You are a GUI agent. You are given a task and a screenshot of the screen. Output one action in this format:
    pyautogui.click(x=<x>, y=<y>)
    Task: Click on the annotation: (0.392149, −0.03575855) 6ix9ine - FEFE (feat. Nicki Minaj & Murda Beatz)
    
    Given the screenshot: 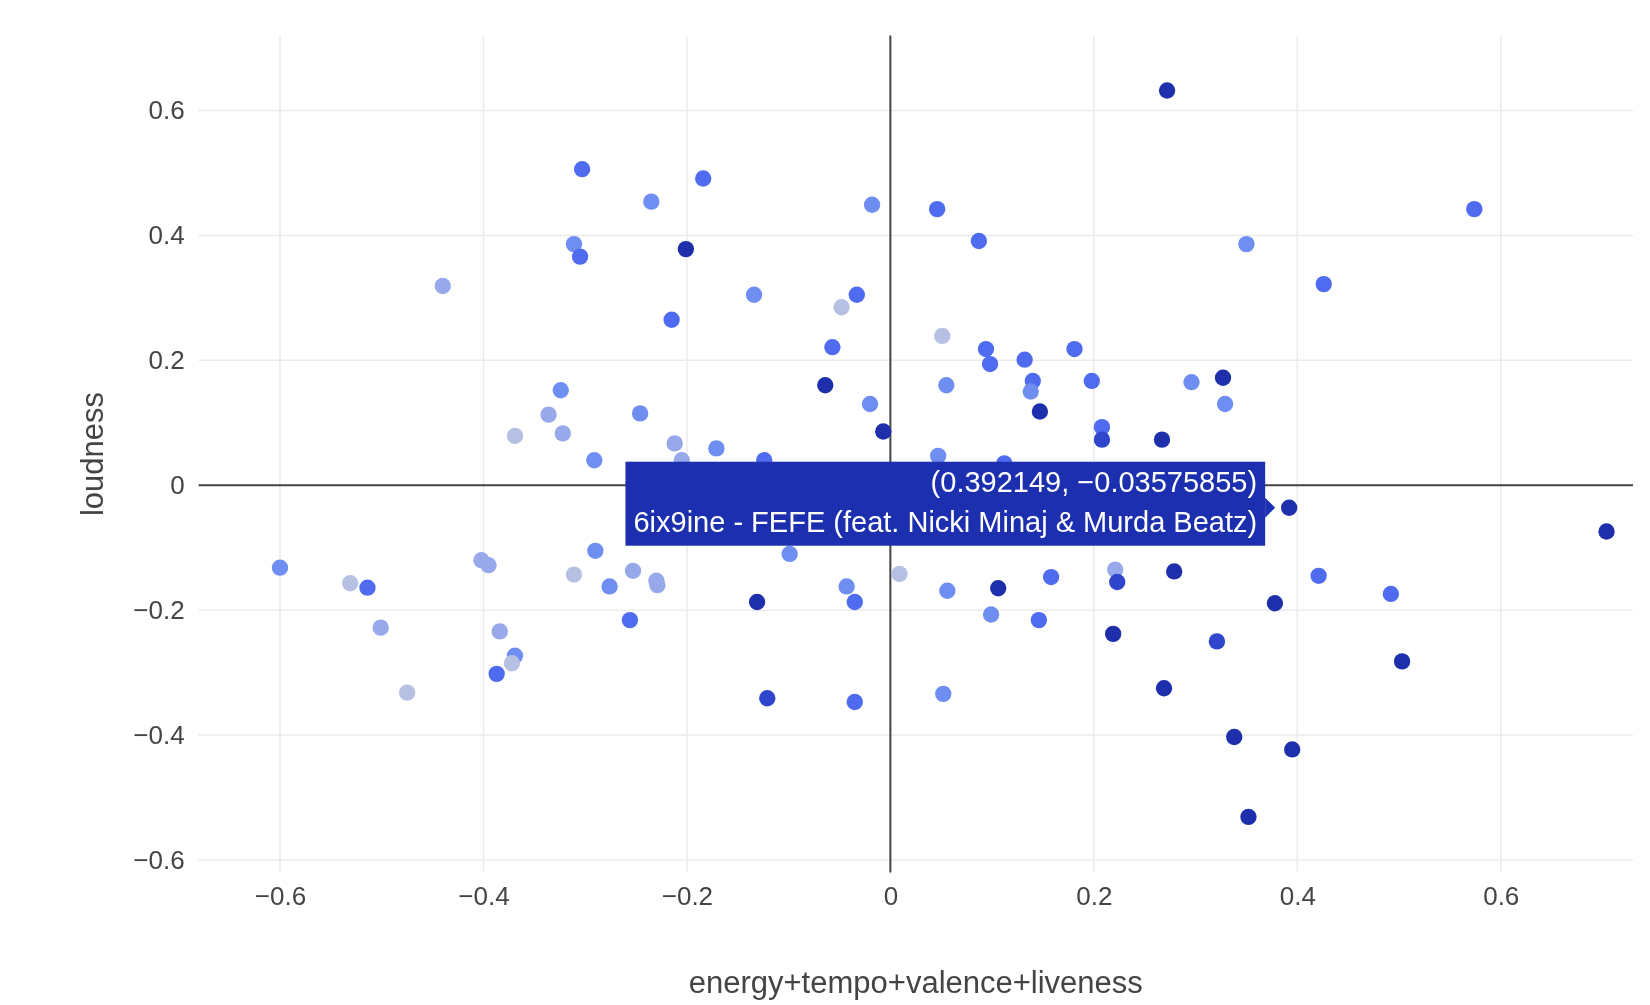 What is the action you would take?
    pyautogui.click(x=945, y=501)
    